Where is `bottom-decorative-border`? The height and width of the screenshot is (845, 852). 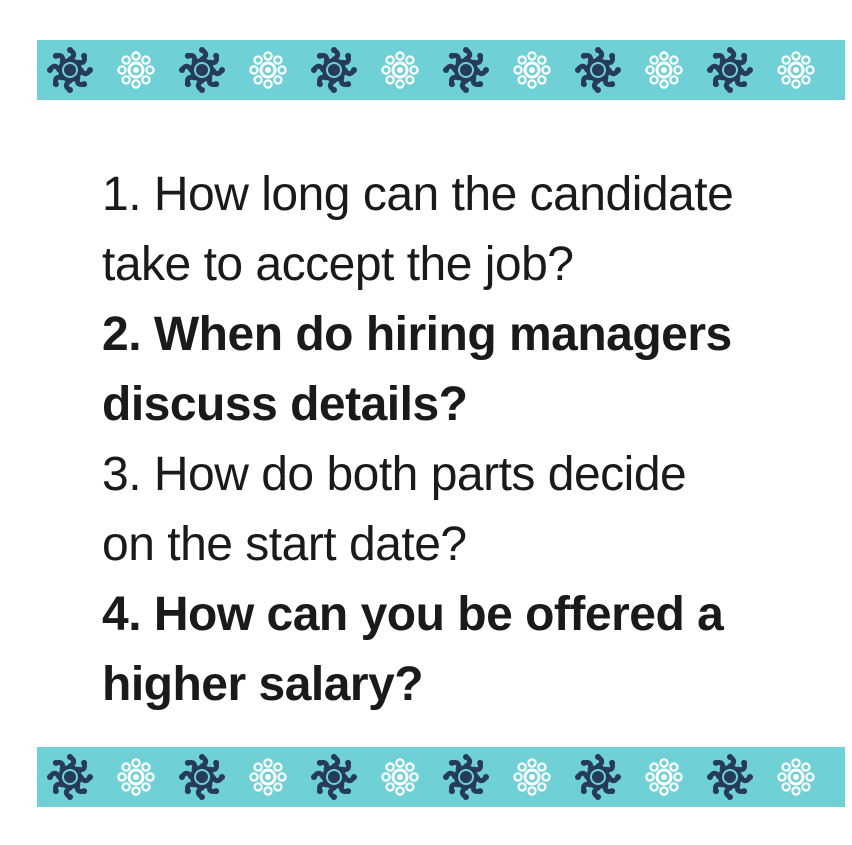 bottom-decorative-border is located at coordinates (441, 777).